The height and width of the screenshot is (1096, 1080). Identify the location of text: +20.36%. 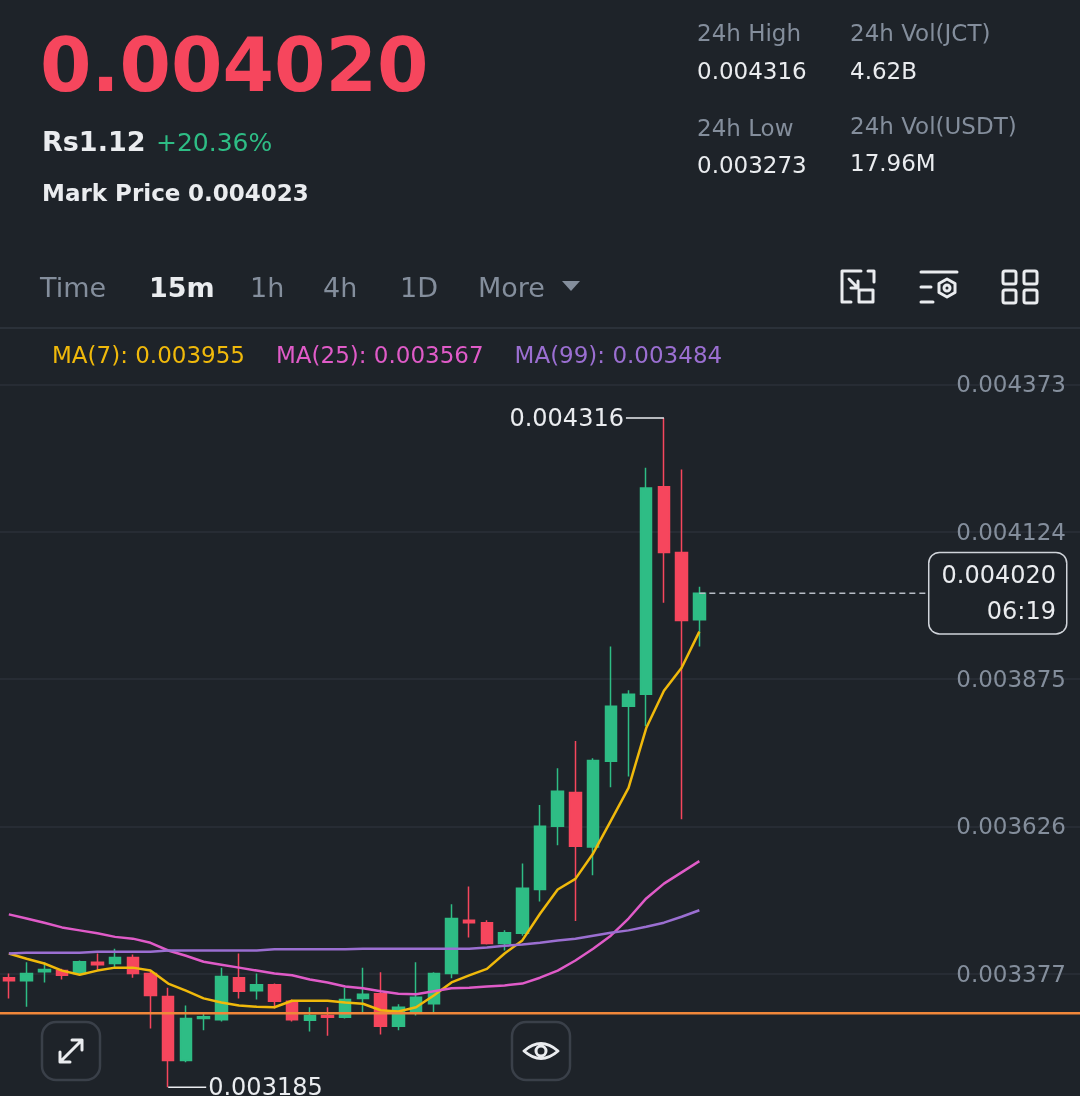
(214, 142).